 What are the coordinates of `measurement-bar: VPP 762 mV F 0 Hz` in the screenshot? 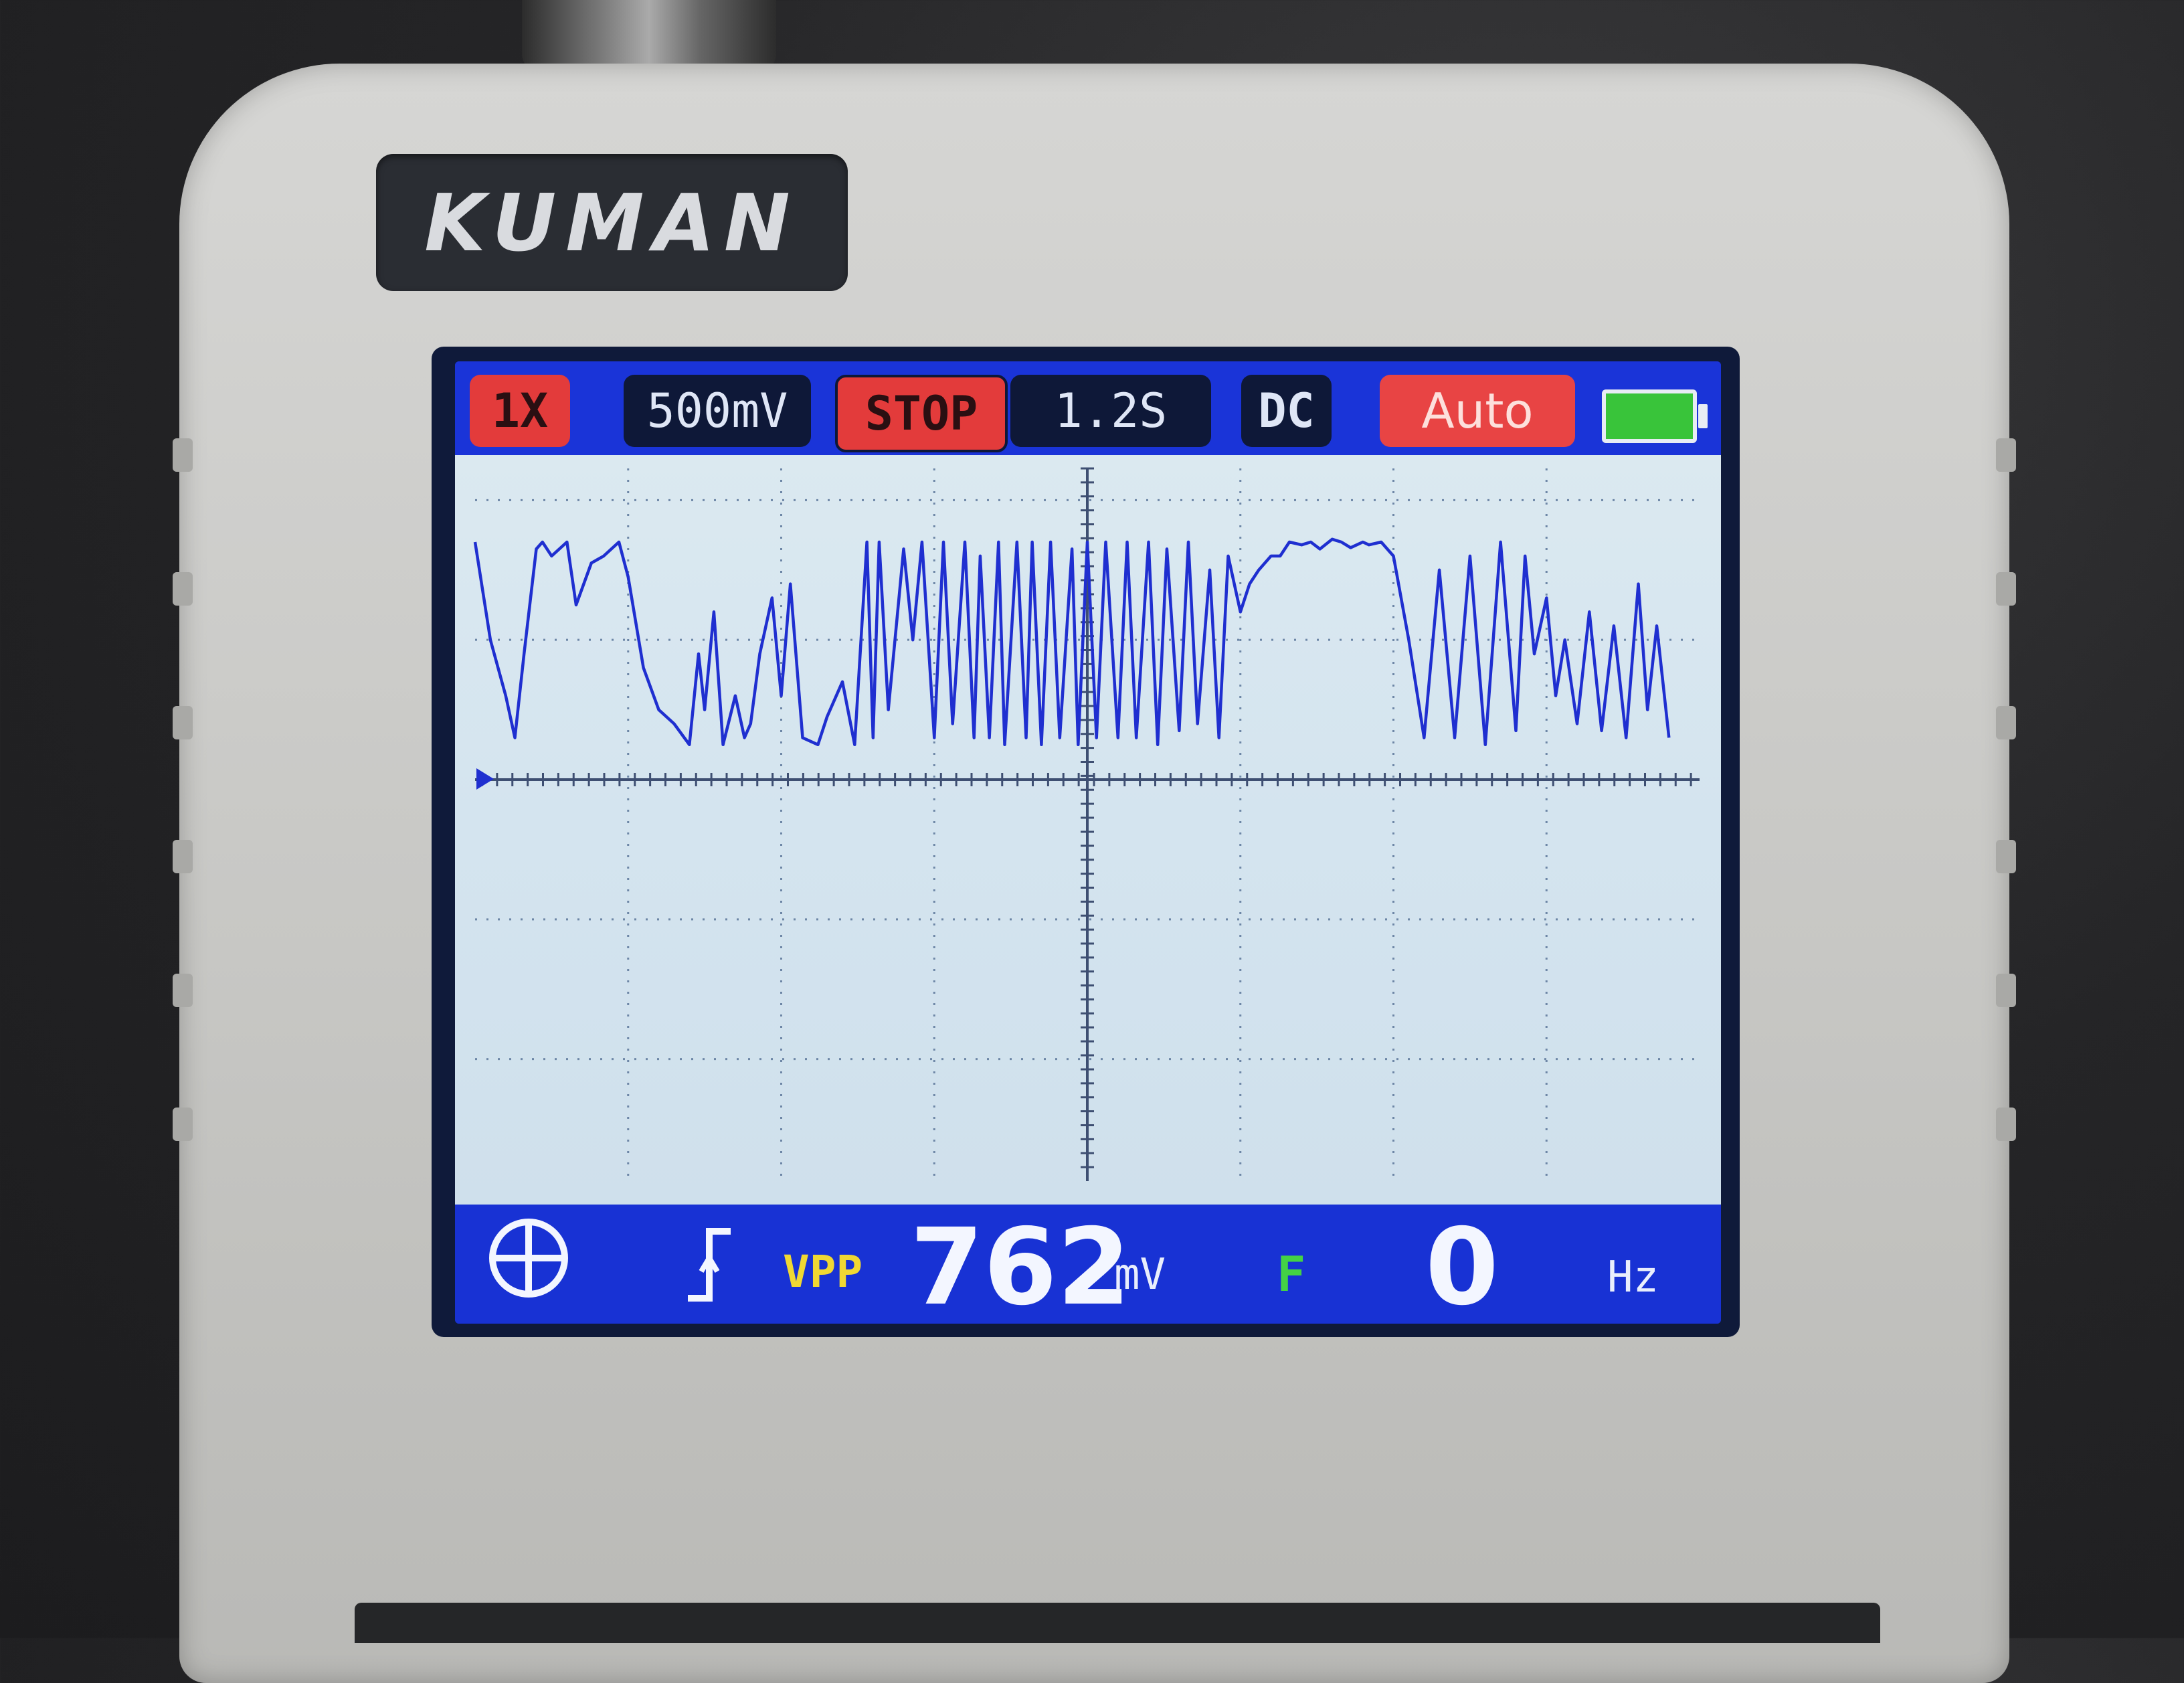 It's located at (1088, 1264).